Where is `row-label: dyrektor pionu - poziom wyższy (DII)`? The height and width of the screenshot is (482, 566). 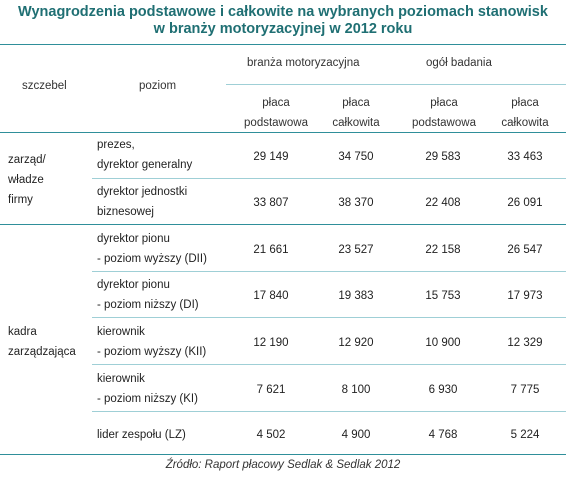 row-label: dyrektor pionu - poziom wyższy (DII) is located at coordinates (152, 249).